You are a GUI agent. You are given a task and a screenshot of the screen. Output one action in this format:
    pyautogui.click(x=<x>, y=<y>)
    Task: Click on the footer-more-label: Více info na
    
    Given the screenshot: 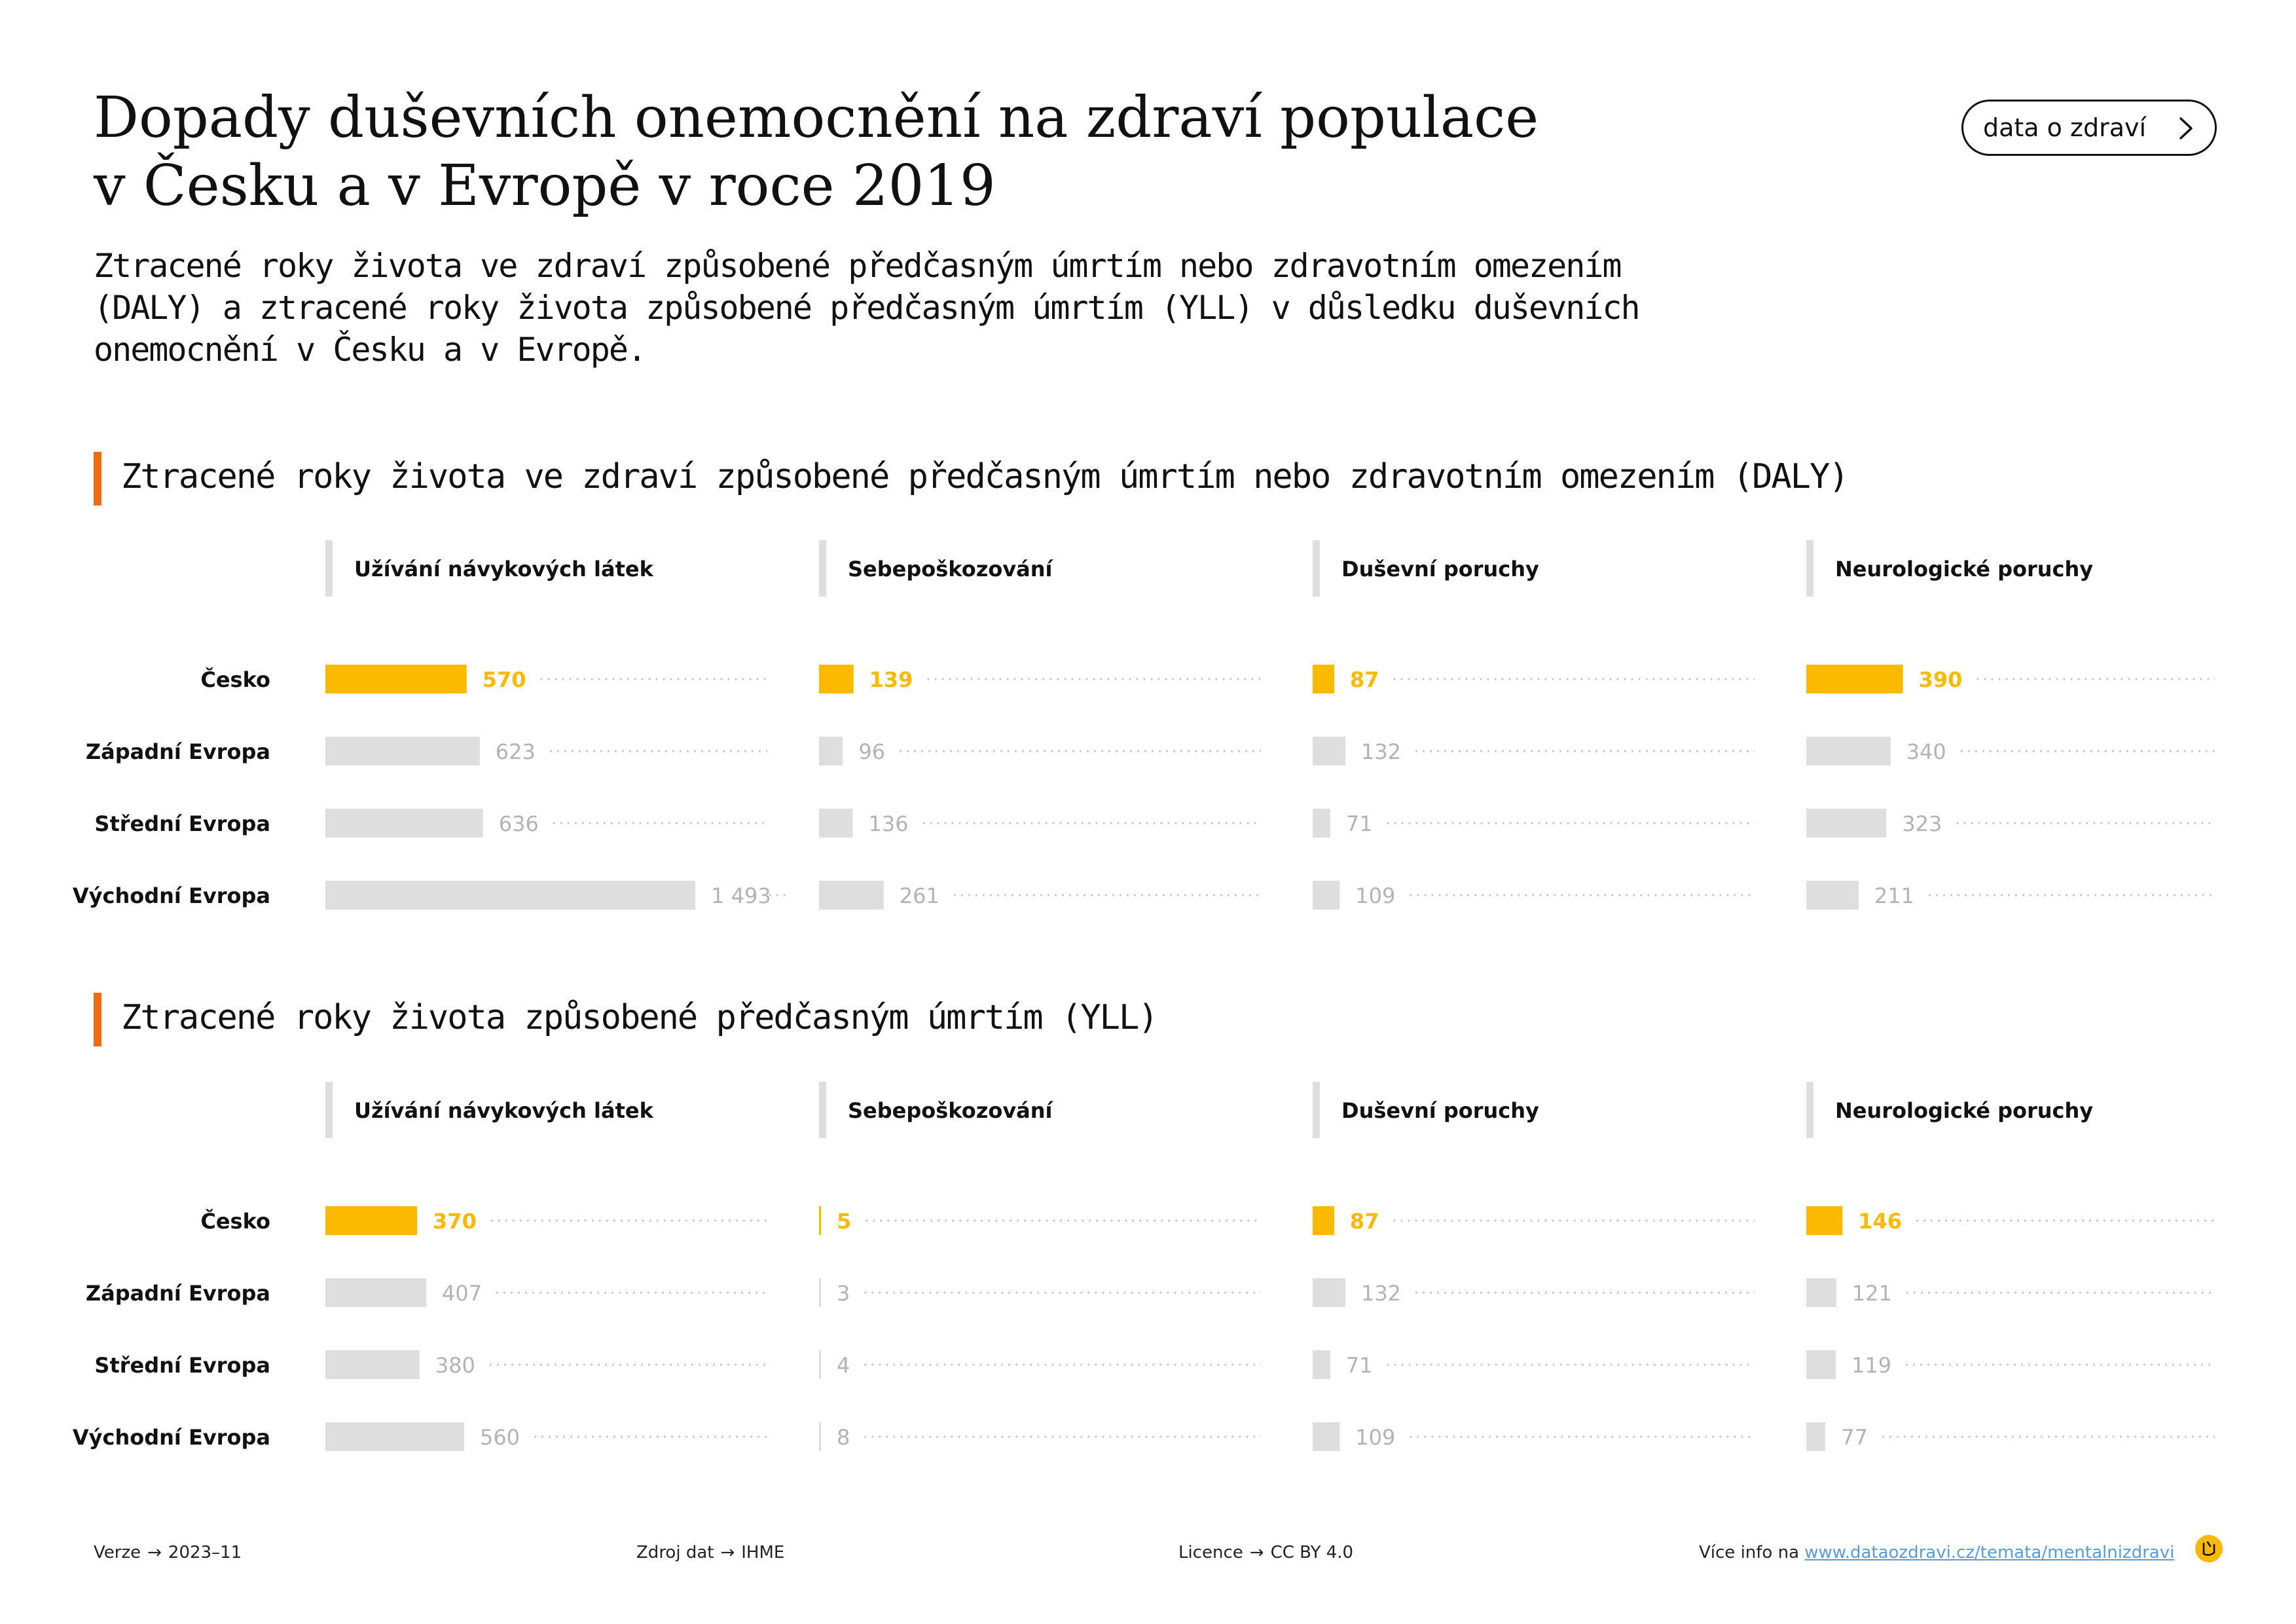 What is the action you would take?
    pyautogui.click(x=1749, y=1552)
    